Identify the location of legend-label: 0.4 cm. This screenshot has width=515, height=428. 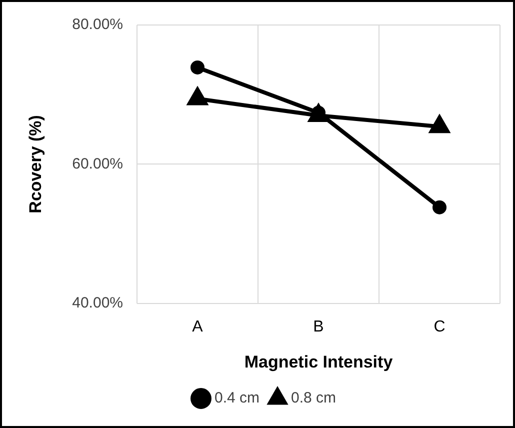
(237, 398).